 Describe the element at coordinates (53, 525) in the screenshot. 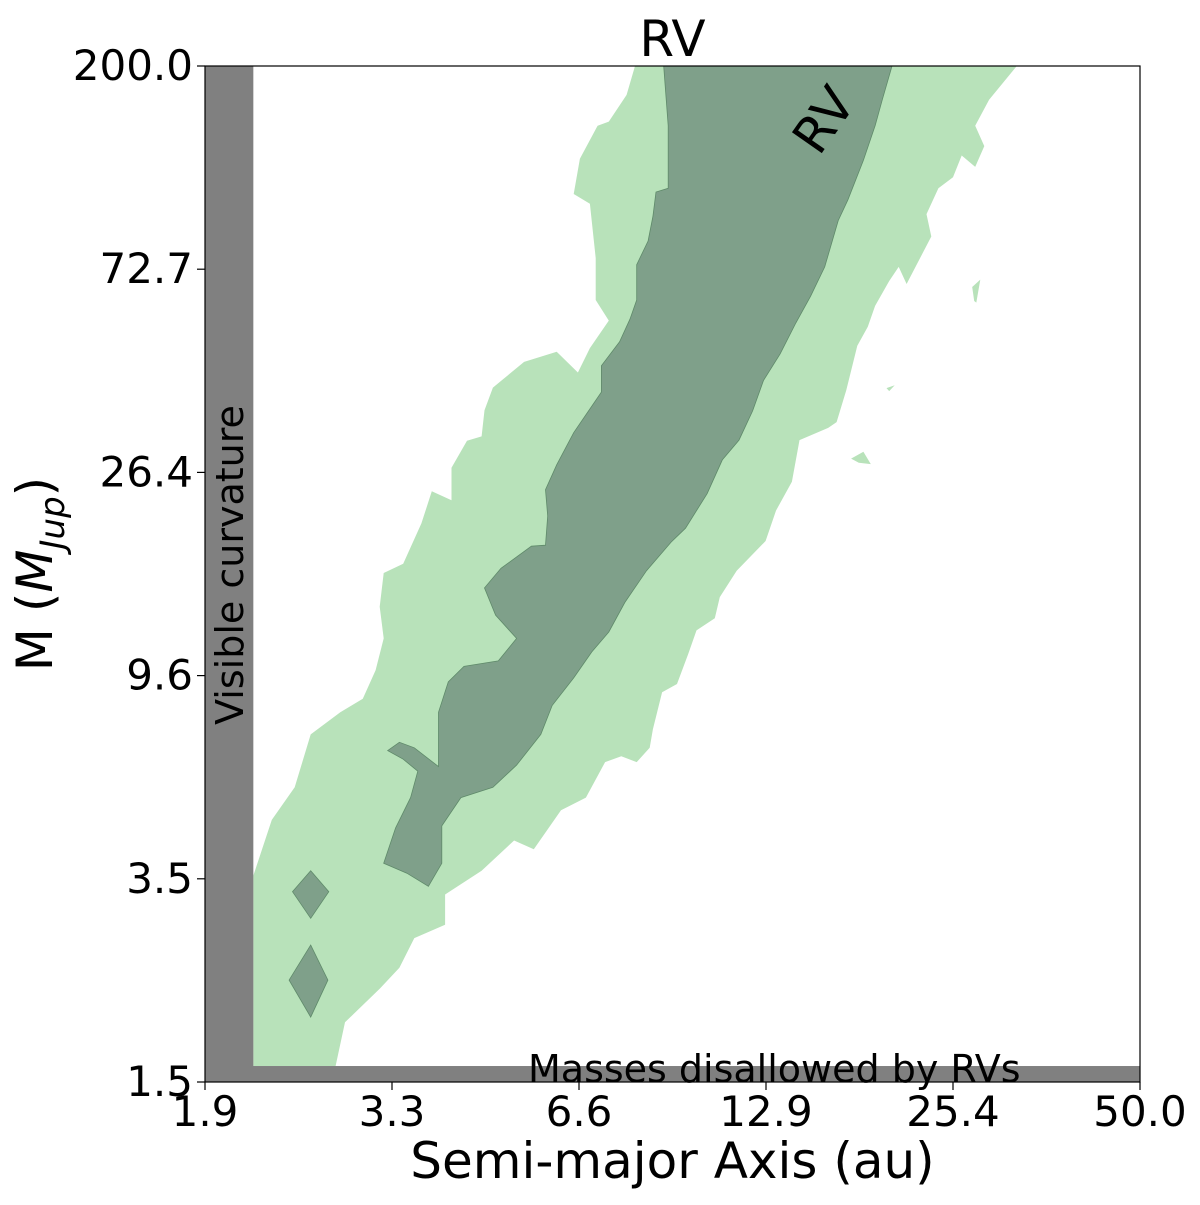

I see `y-axis-label-subscript: Jup` at that location.